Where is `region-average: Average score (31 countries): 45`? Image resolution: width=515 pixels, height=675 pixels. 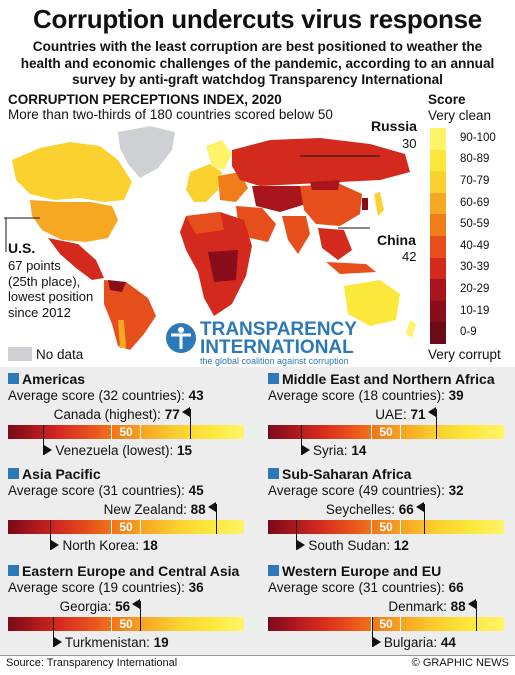
region-average: Average score (31 countries): 45 is located at coordinates (106, 490).